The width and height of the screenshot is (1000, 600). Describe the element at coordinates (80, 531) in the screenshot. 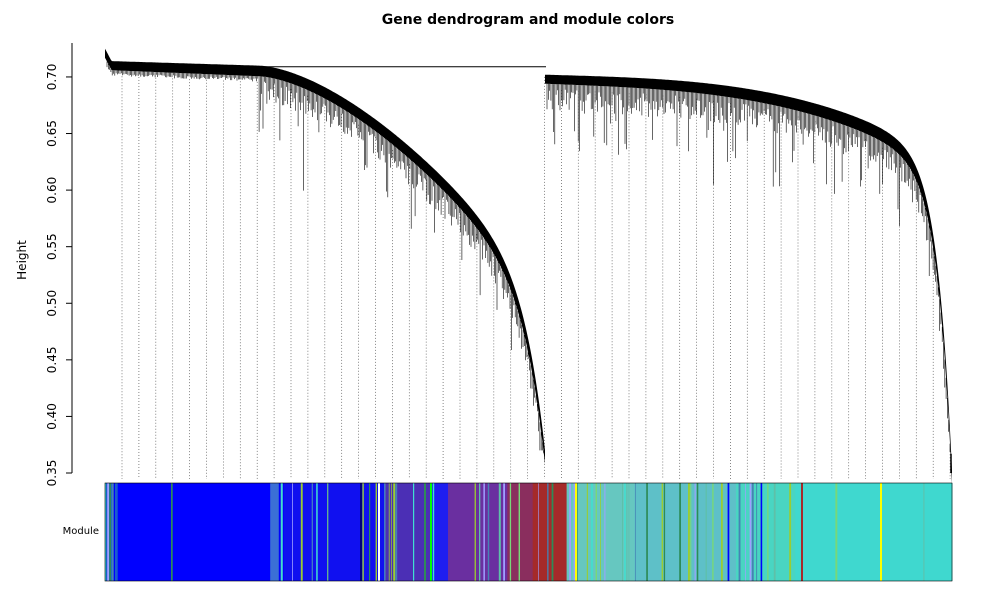

I see `module-bar-label: Module` at that location.